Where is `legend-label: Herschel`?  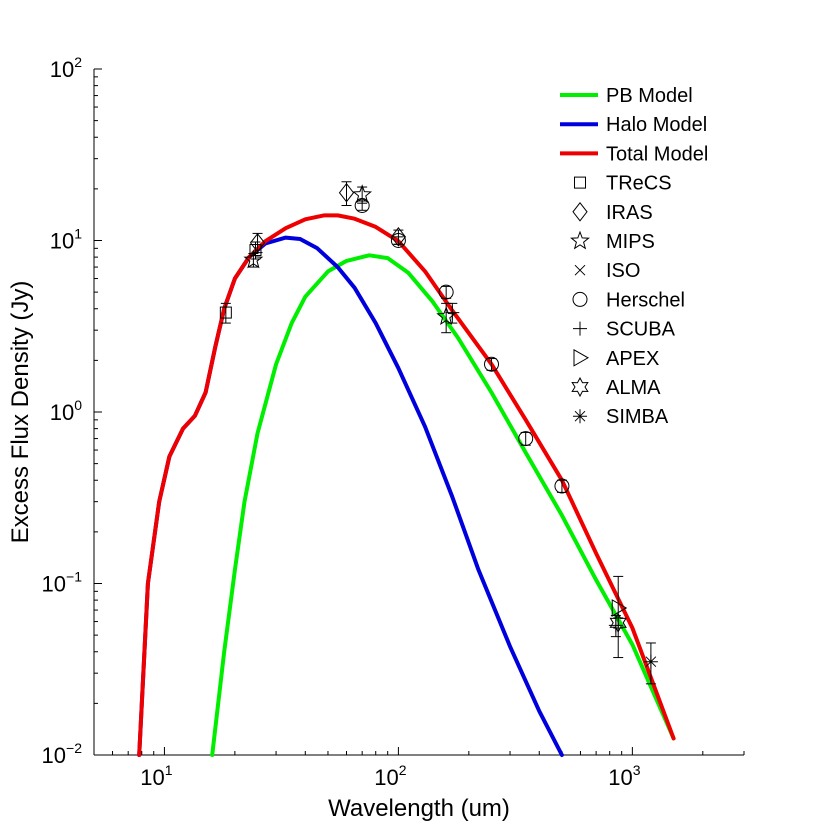
legend-label: Herschel is located at coordinates (645, 300).